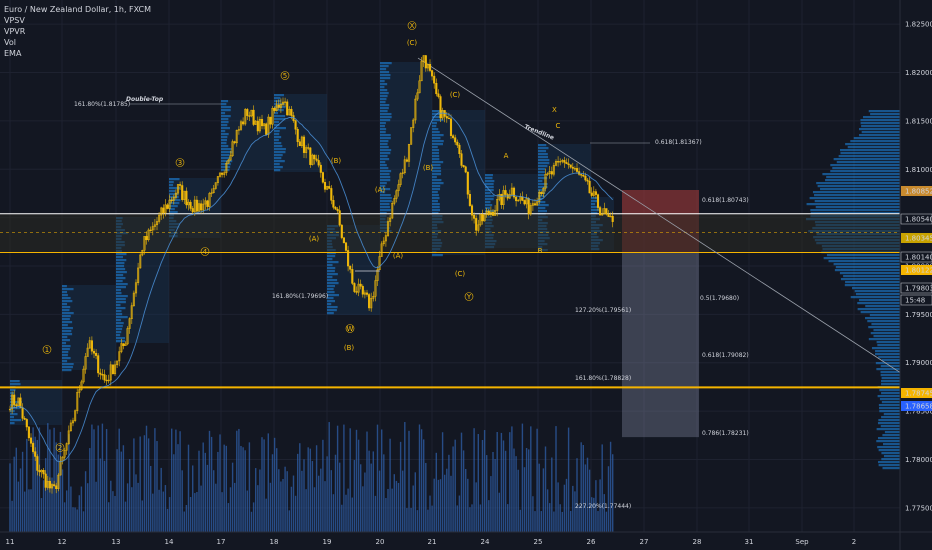 Image resolution: width=932 pixels, height=550 pixels. Describe the element at coordinates (10, 42) in the screenshot. I see `indicator-vol: Vol` at that location.